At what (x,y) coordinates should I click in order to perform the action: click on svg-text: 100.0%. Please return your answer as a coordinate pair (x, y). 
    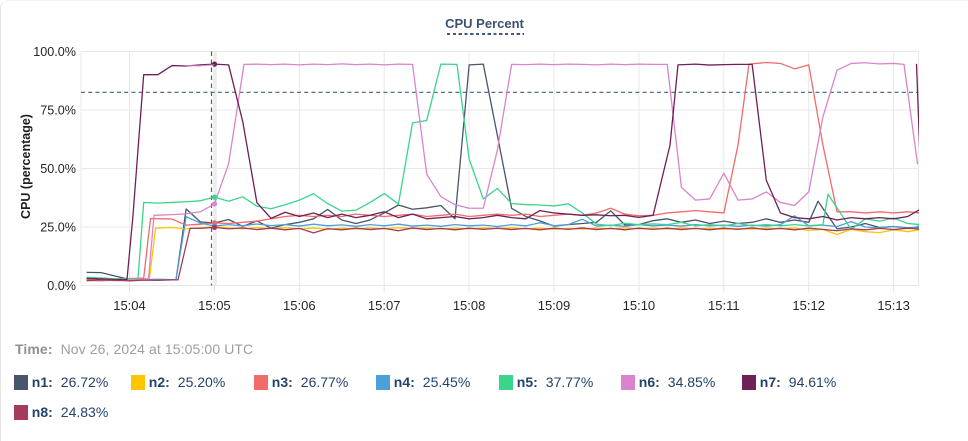
    Looking at the image, I should click on (54, 52).